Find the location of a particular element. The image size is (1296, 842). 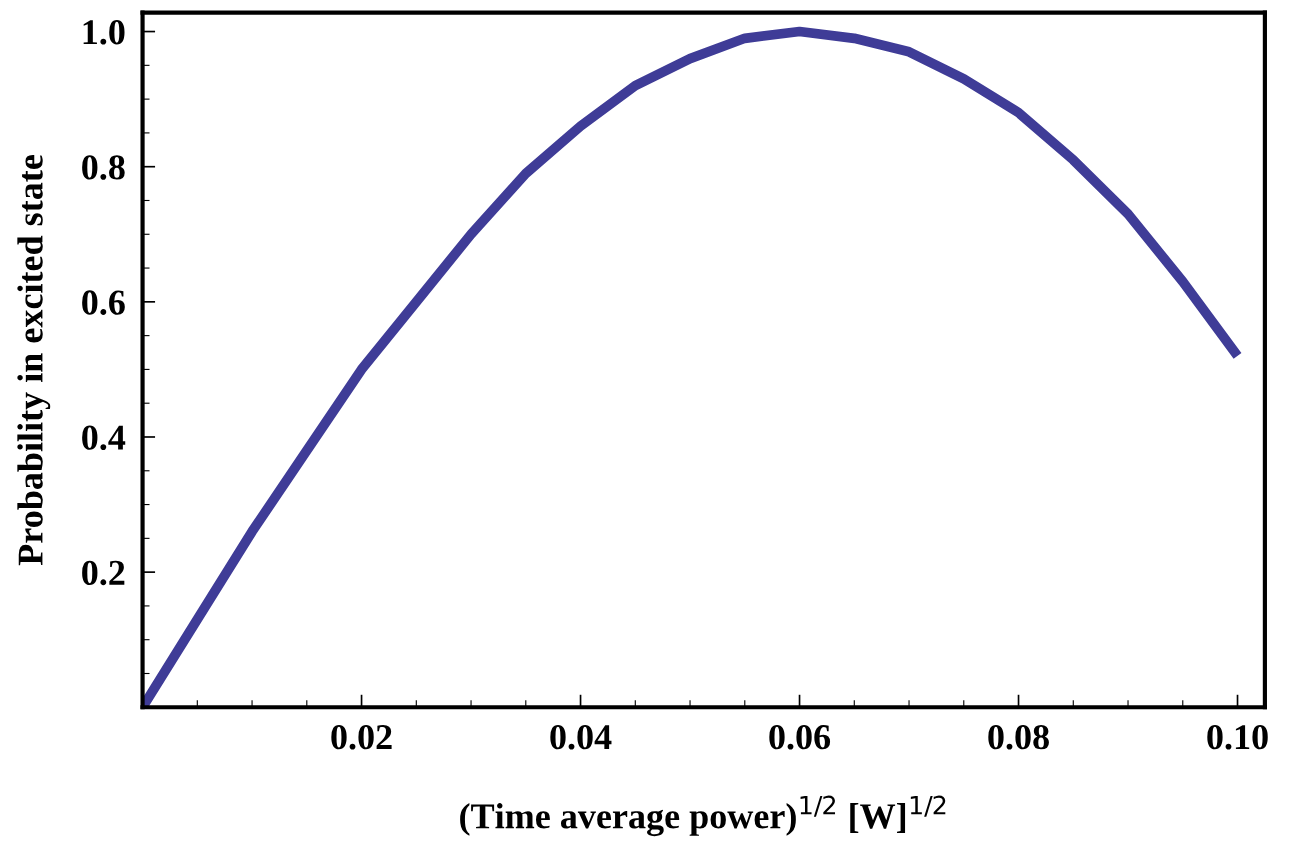

y-tick-label: 1.0 is located at coordinates (104, 32).